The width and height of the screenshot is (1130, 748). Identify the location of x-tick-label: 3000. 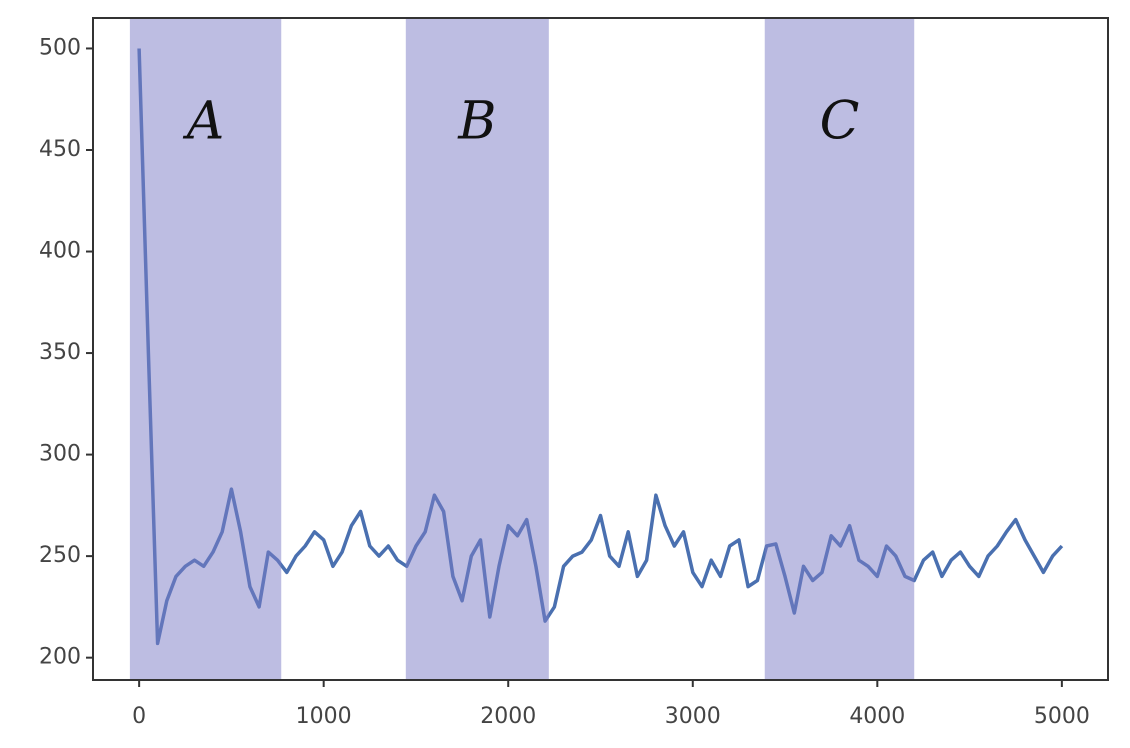
(693, 716).